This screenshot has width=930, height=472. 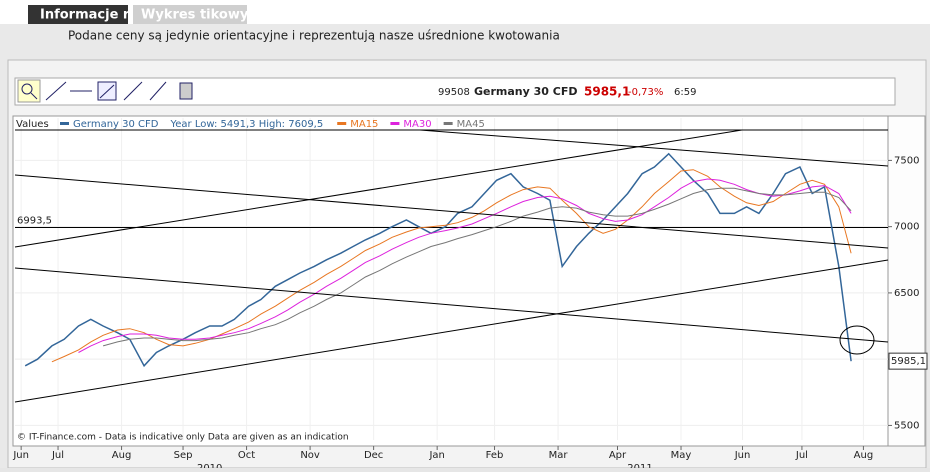 I want to click on last-price-label: 5985,1, so click(x=908, y=361).